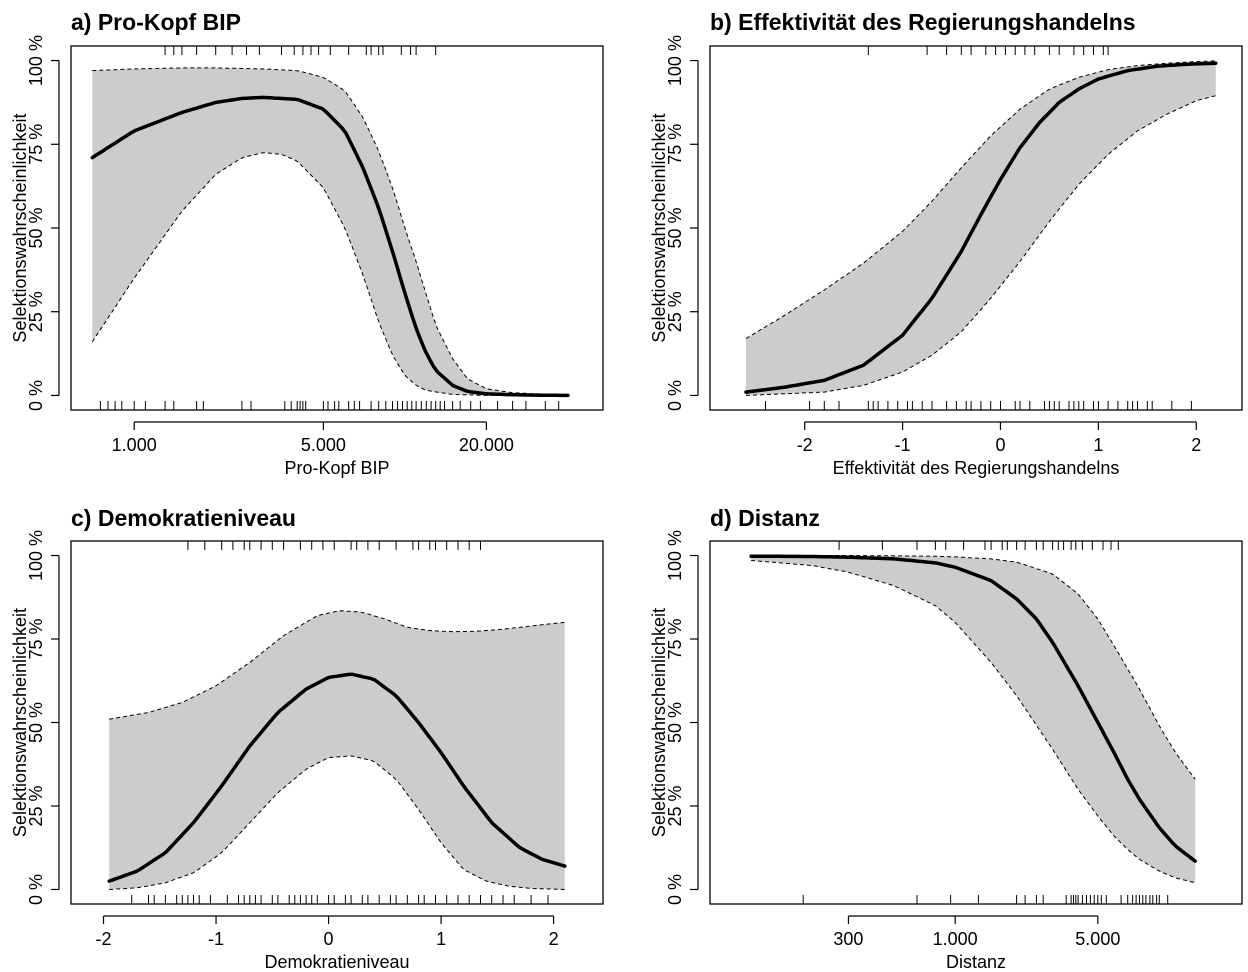 This screenshot has width=1248, height=972. I want to click on panel-title: b) Effektivität des Regierungshandelns, so click(923, 22).